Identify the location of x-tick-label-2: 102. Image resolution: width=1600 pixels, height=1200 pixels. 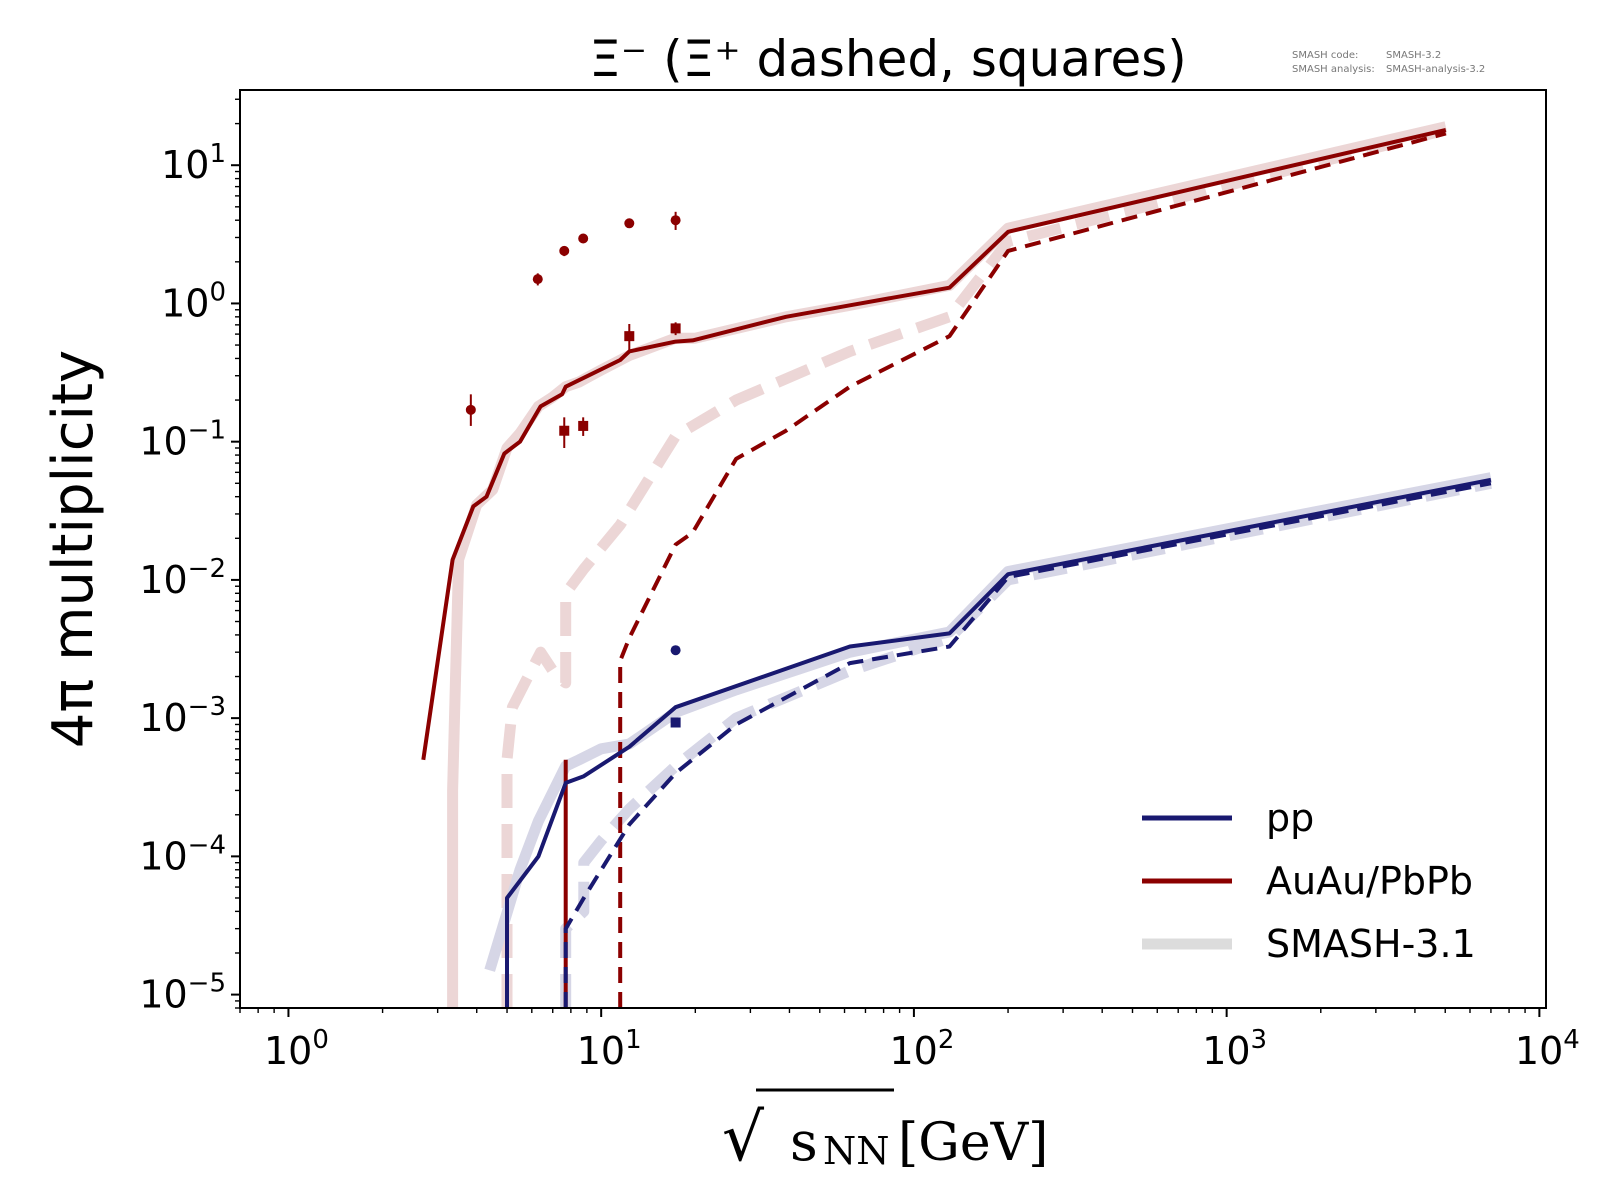
(921, 1049).